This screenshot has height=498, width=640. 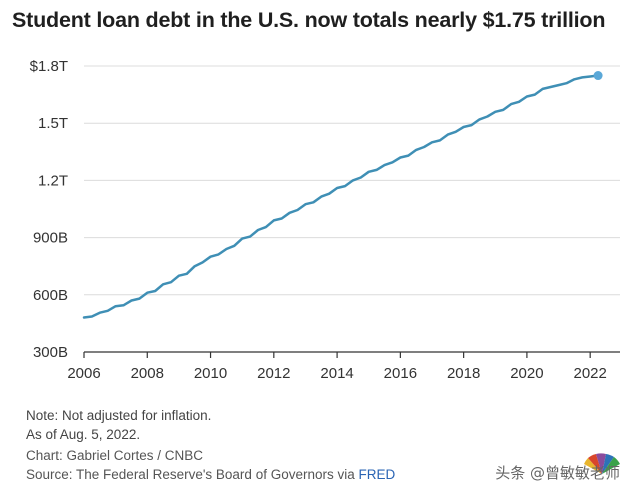 What do you see at coordinates (400, 373) in the screenshot?
I see `x-tick-label: 2016` at bounding box center [400, 373].